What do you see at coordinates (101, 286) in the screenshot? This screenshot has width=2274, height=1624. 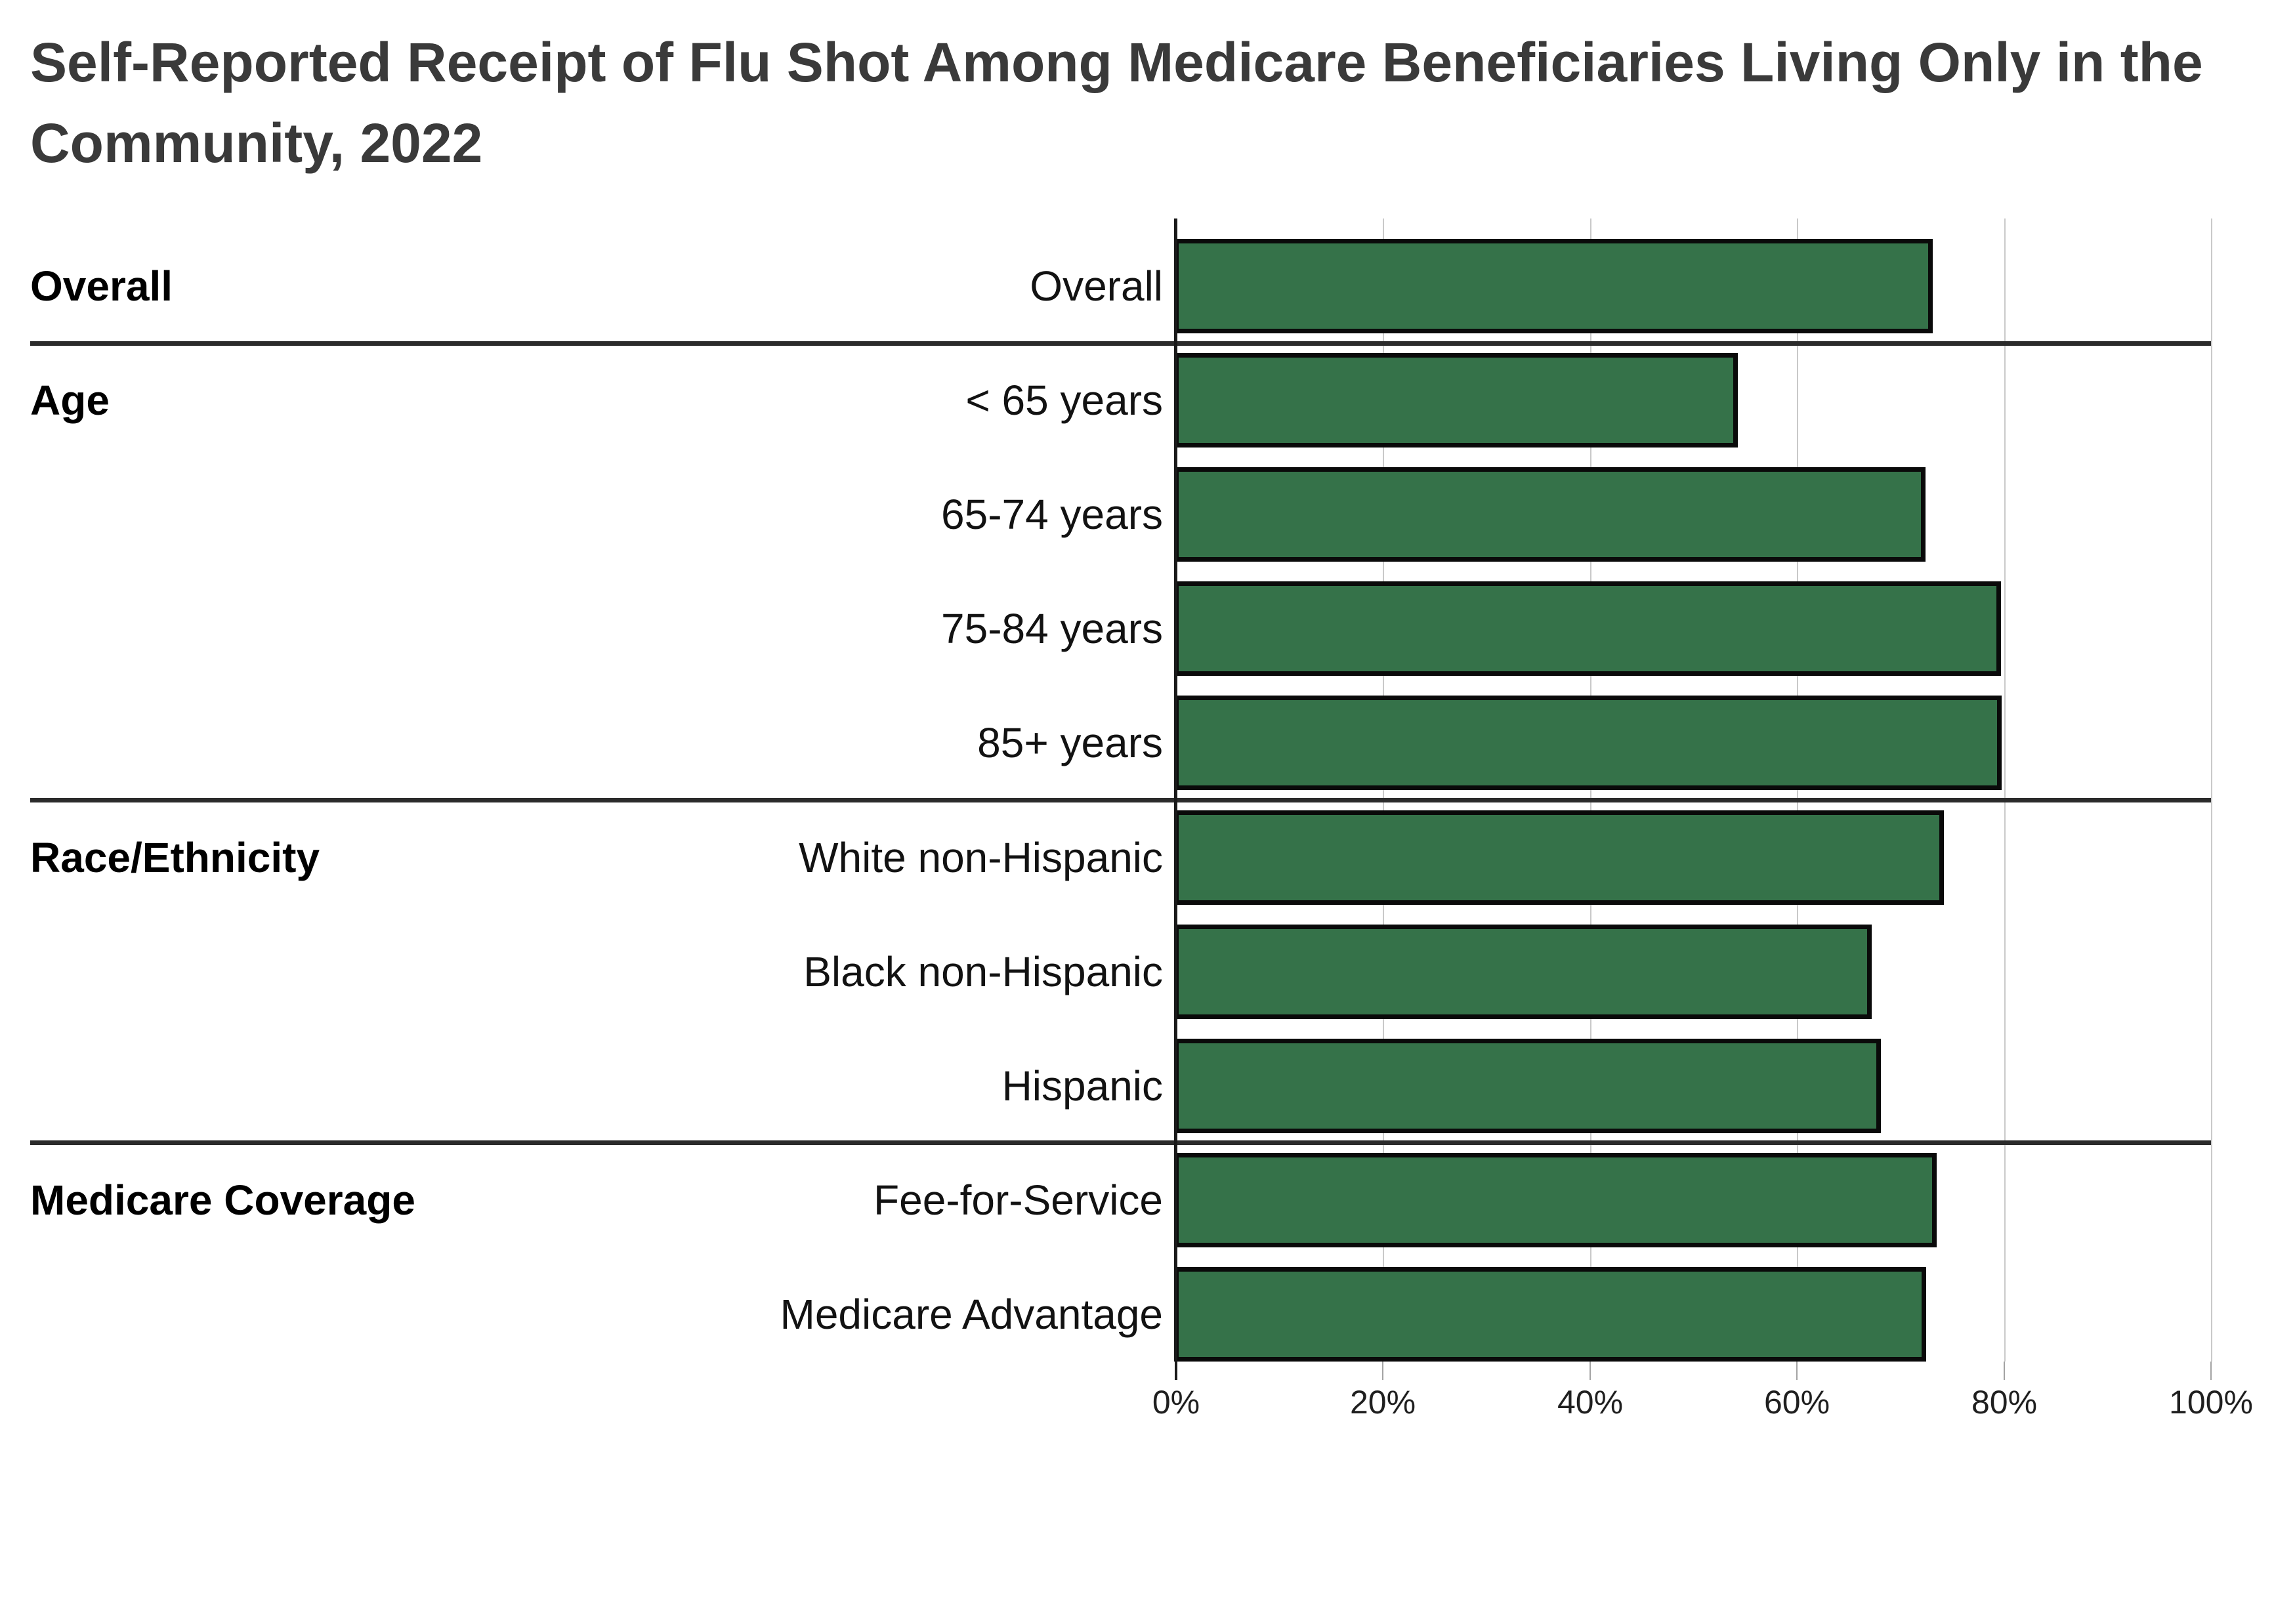 I see `group-label-overall: Overall` at bounding box center [101, 286].